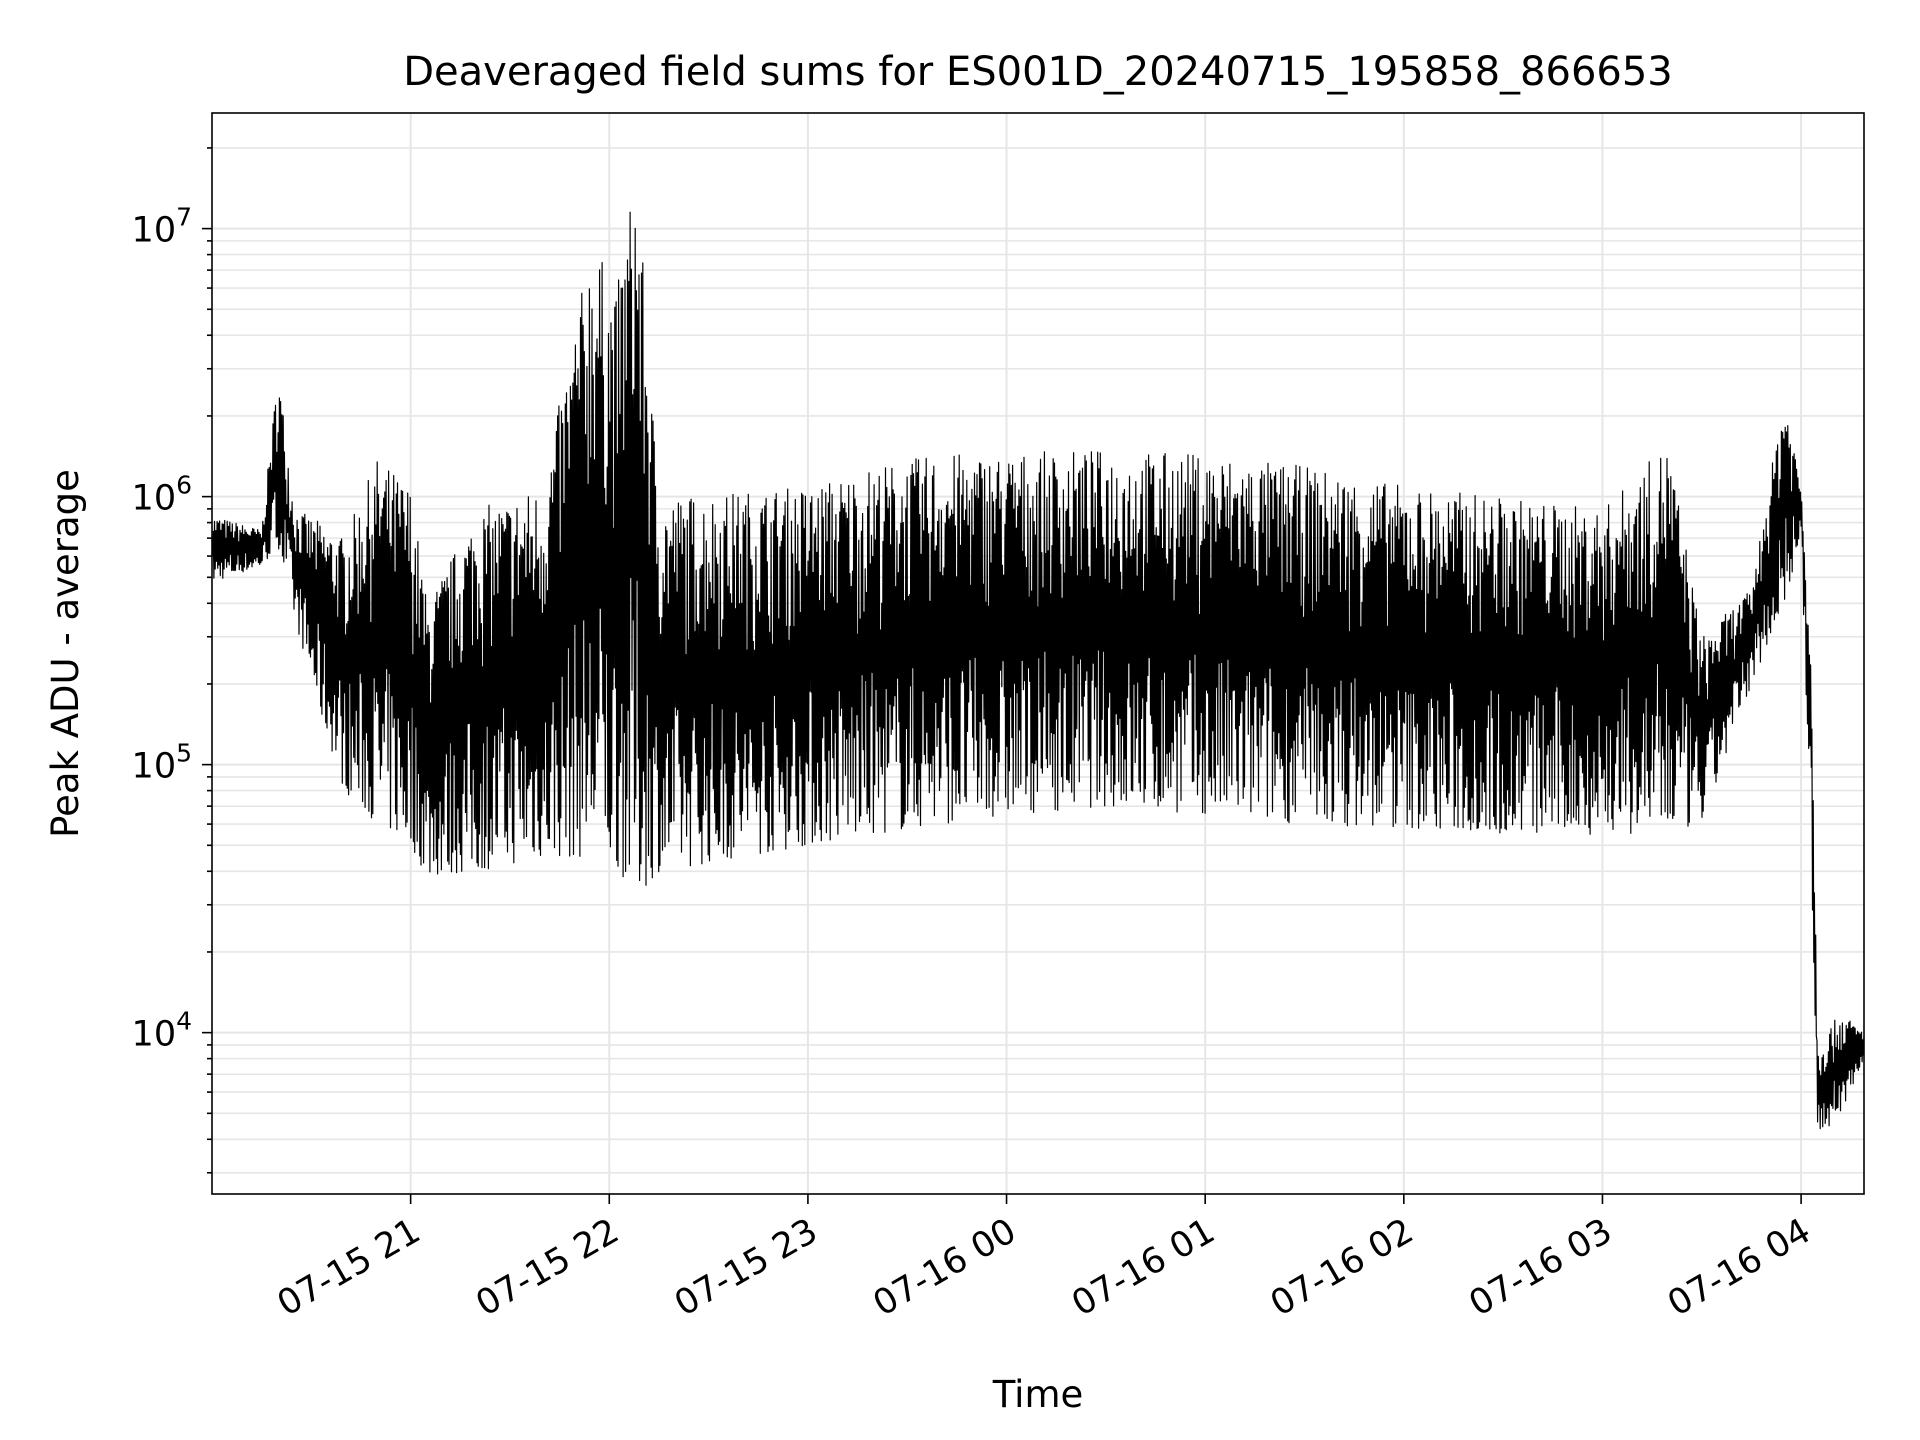 This screenshot has width=1920, height=1440. Describe the element at coordinates (1038, 1394) in the screenshot. I see `x-axis-label: Time` at that location.